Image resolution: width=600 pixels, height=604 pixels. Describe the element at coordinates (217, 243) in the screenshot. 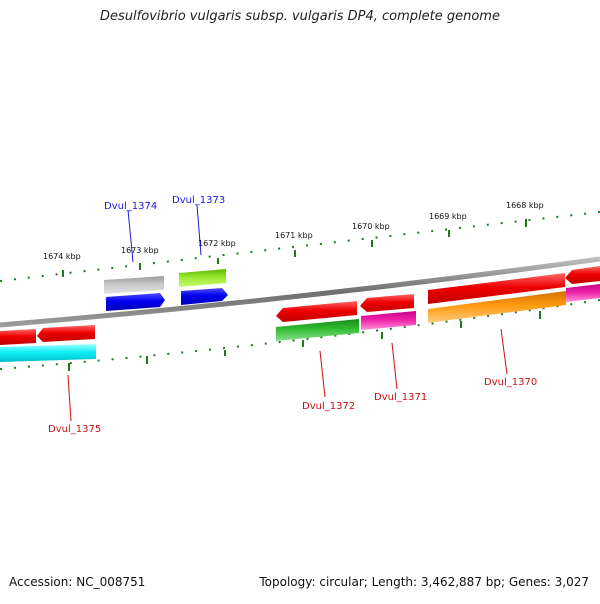

I see `tick-label-1672: 1672 kbp` at that location.